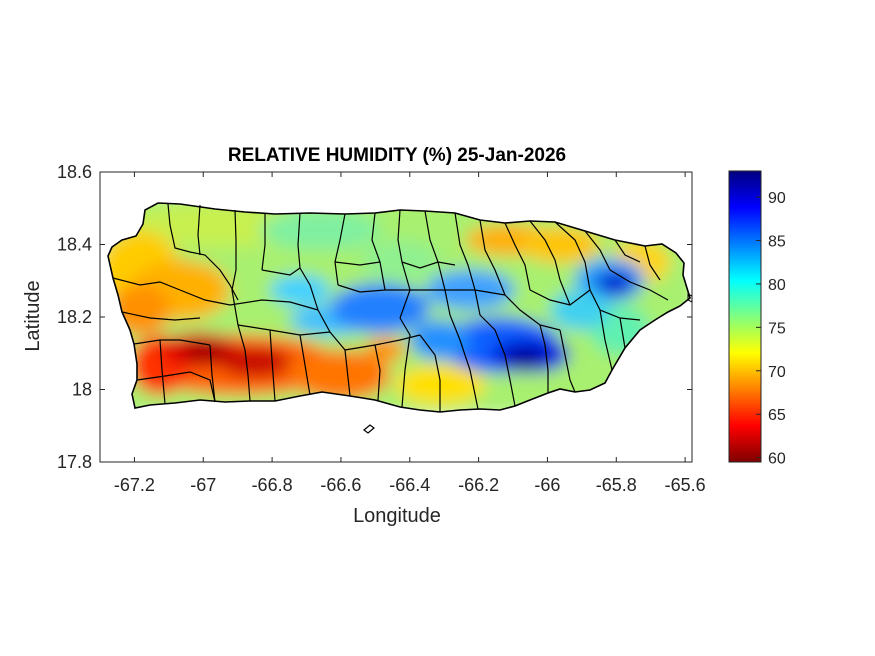  I want to click on y-tick-label: 17.8, so click(74, 462).